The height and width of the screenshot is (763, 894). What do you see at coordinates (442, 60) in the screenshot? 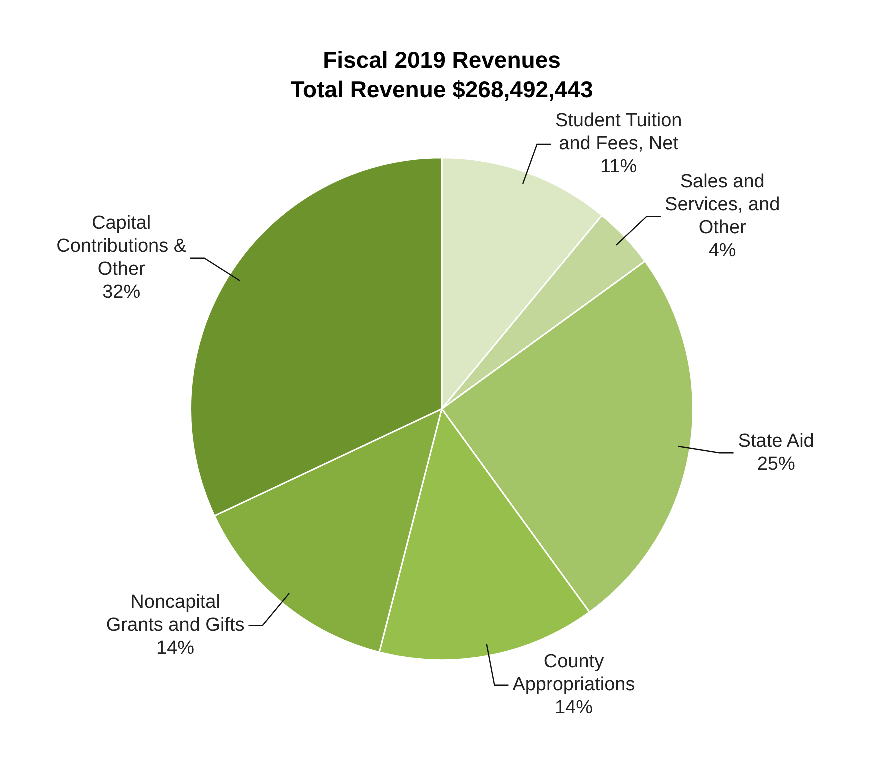
I see `chart-title: Fiscal 2019 Revenues` at bounding box center [442, 60].